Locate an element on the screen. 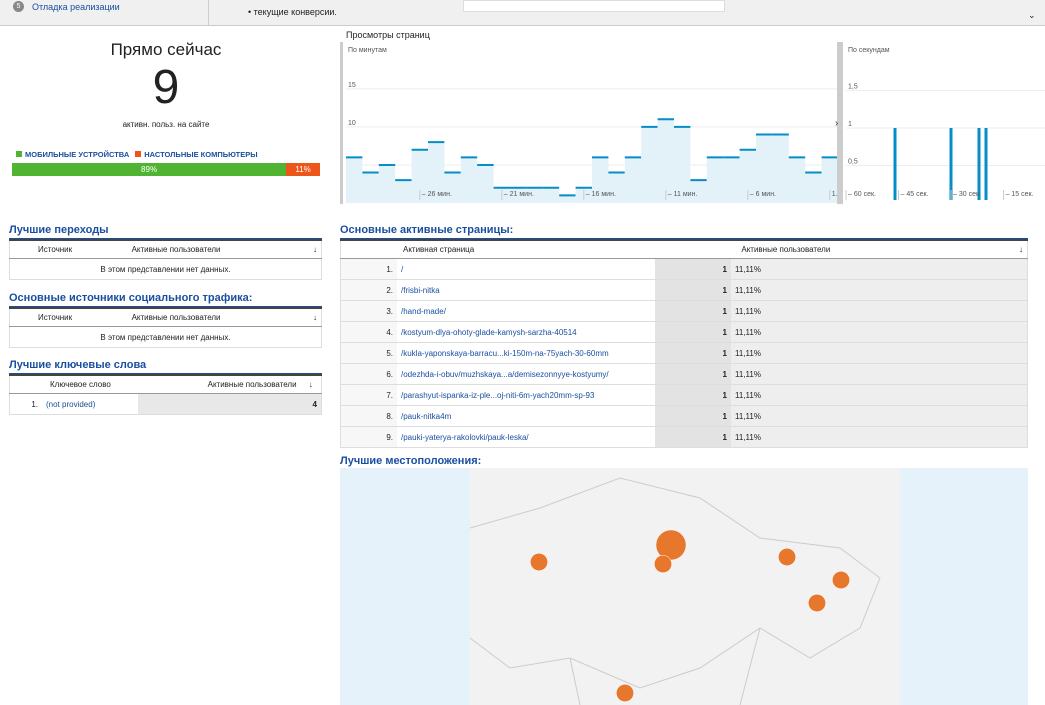  header-cell: Активная страница is located at coordinates (497, 249).